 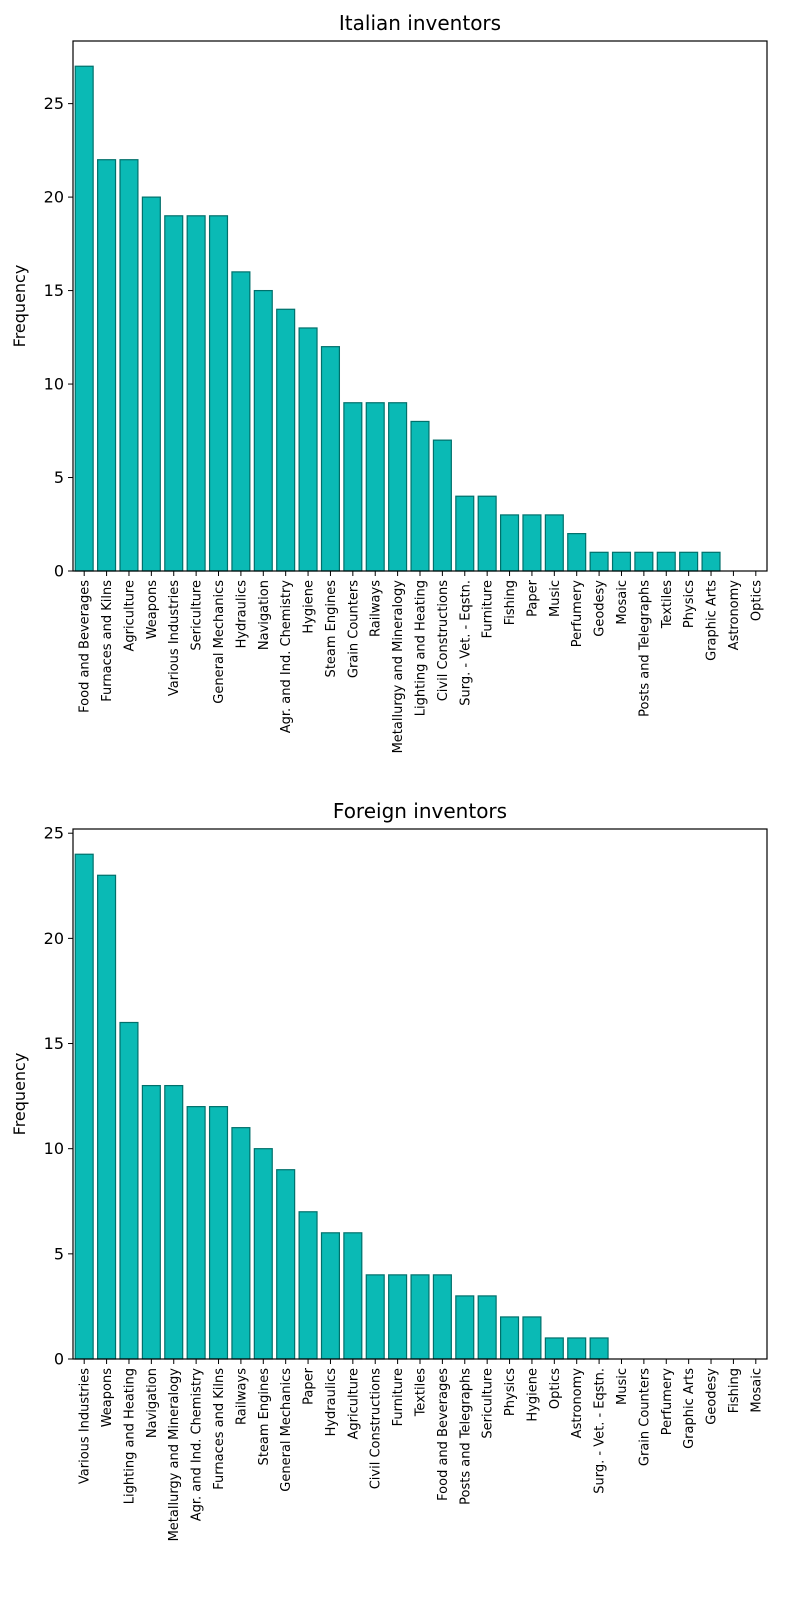 I want to click on x-tick-label: Grain Counters, so click(x=644, y=1417).